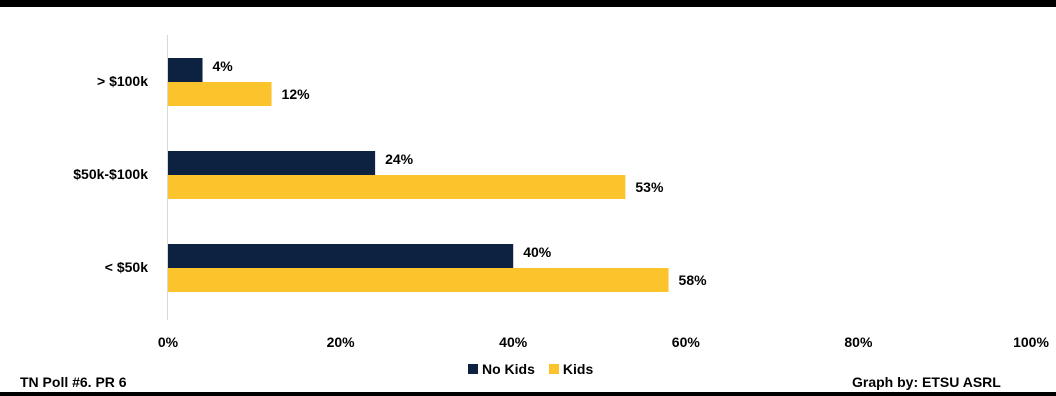 Image resolution: width=1056 pixels, height=396 pixels. I want to click on legend-item-kids: Kids, so click(571, 369).